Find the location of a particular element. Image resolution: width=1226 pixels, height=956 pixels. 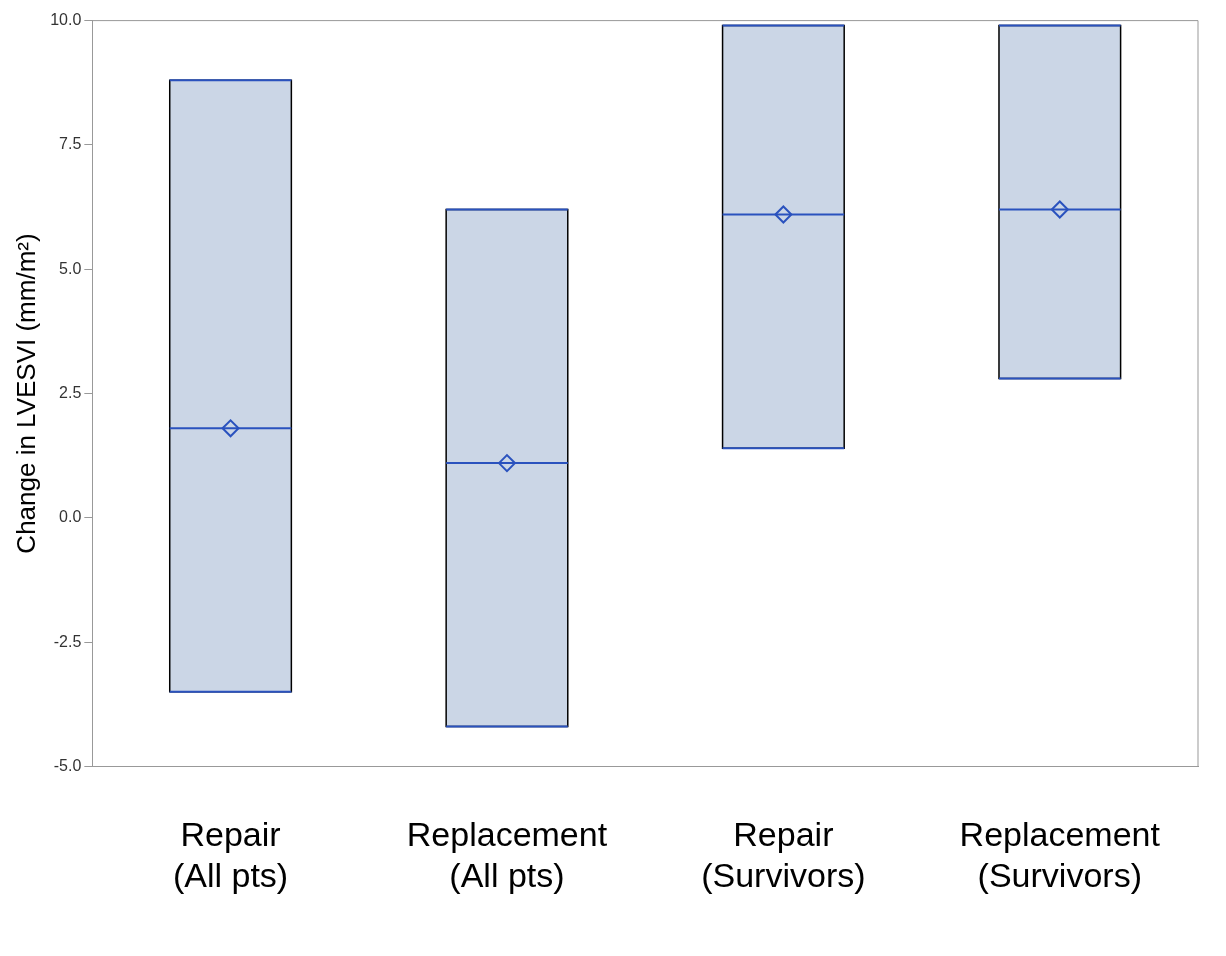

x-tick-label: Repair (All pts) is located at coordinates (230, 854).